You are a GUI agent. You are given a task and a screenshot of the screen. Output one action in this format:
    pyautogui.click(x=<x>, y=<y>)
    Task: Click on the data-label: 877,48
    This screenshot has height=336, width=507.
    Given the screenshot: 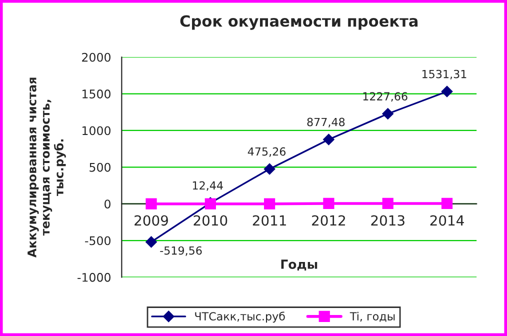 What is the action you would take?
    pyautogui.click(x=326, y=123)
    